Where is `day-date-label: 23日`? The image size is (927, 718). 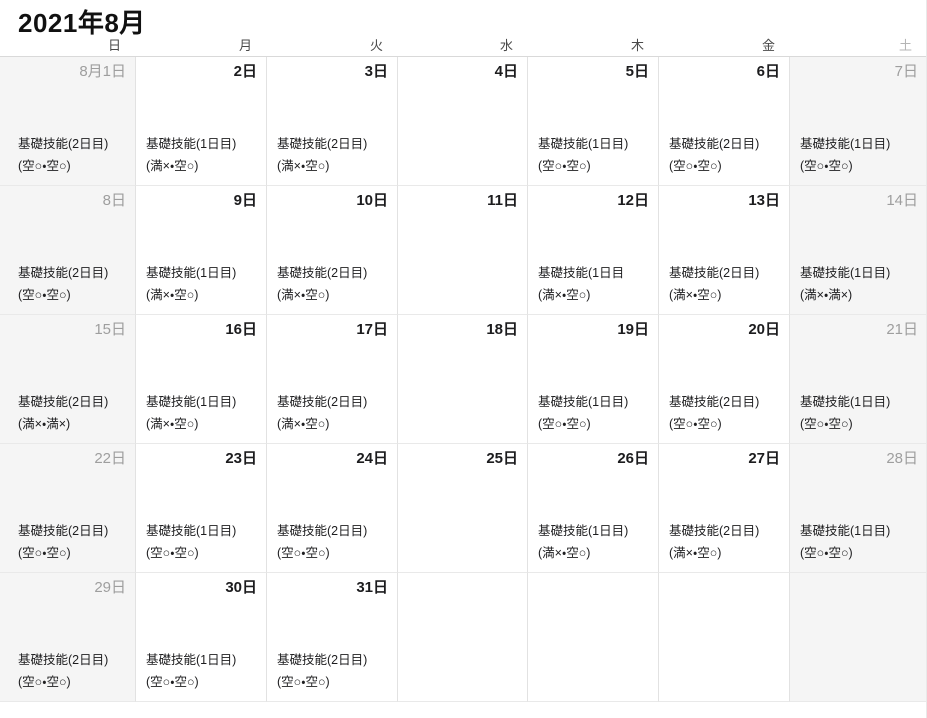 day-date-label: 23日 is located at coordinates (241, 458).